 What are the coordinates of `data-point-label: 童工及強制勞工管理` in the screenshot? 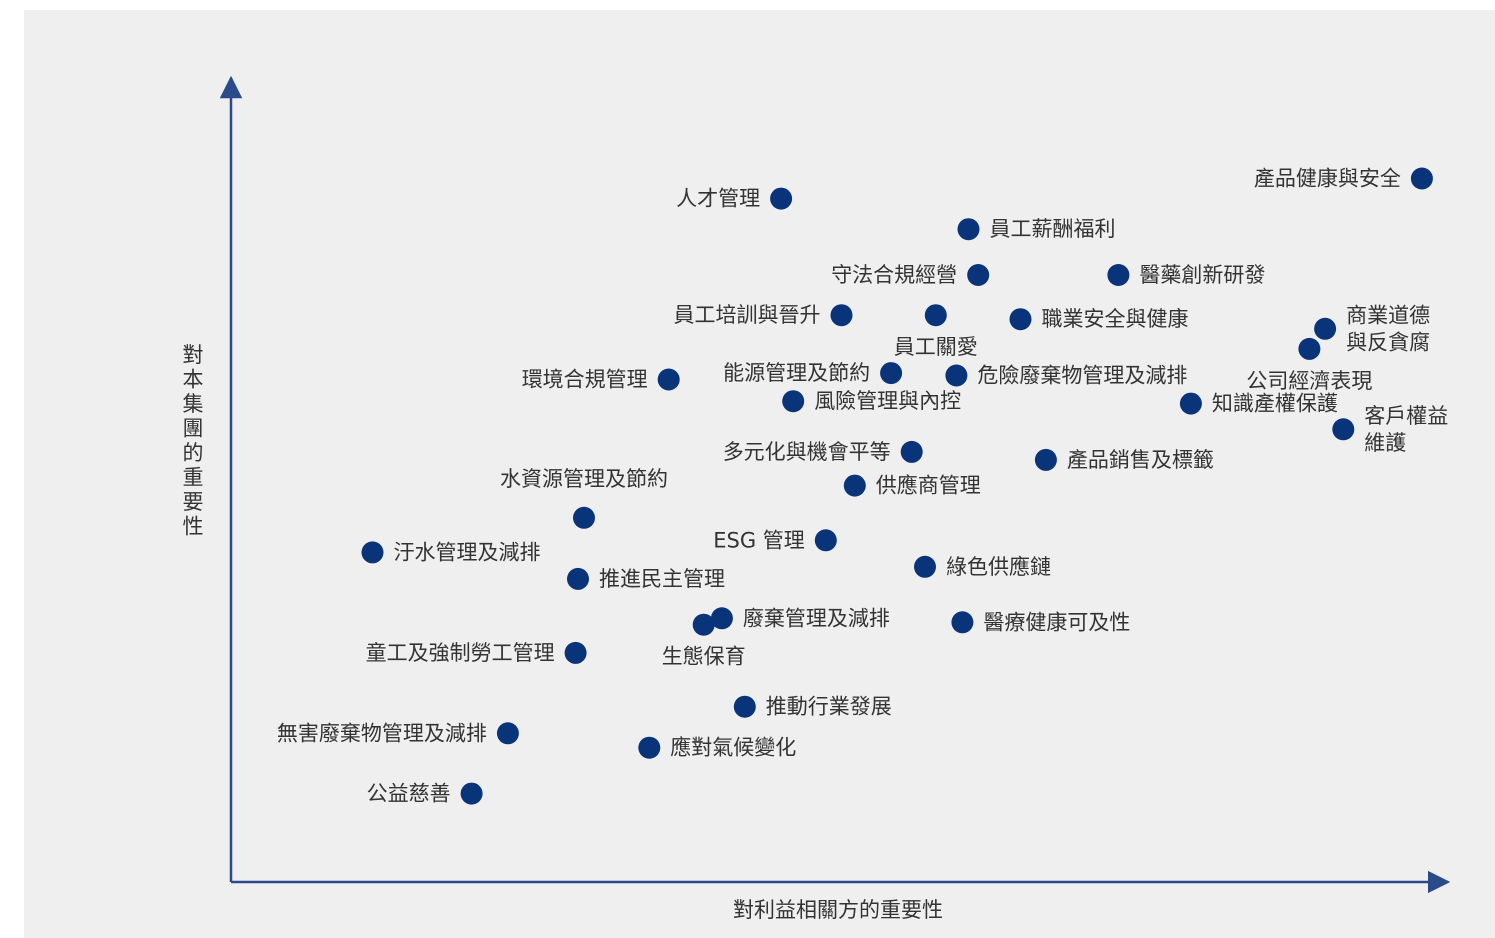 It's located at (460, 653).